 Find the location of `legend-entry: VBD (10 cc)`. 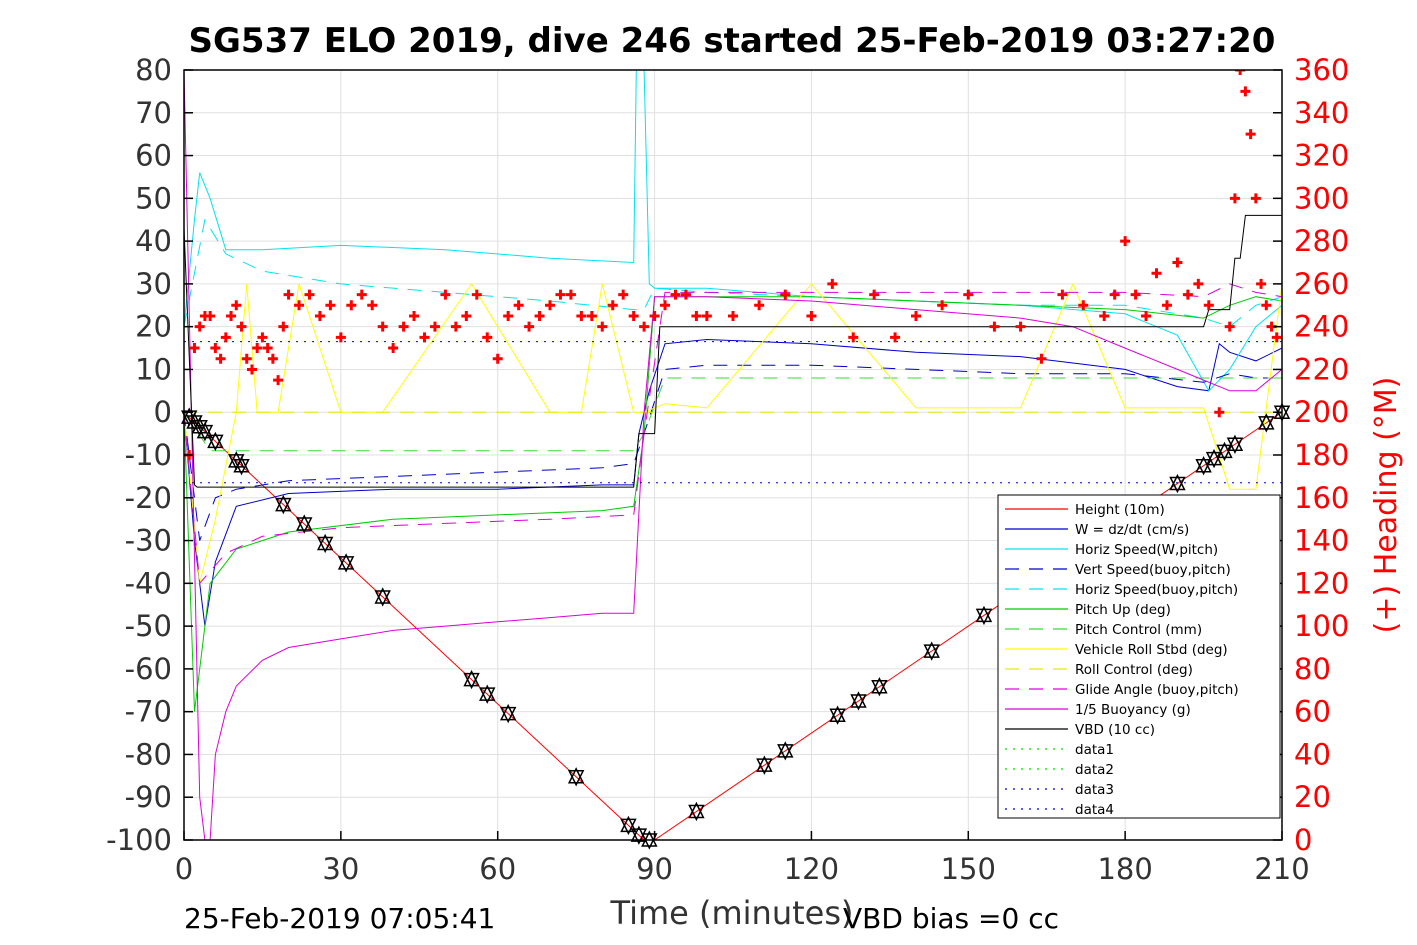

legend-entry: VBD (10 cc) is located at coordinates (1115, 730).